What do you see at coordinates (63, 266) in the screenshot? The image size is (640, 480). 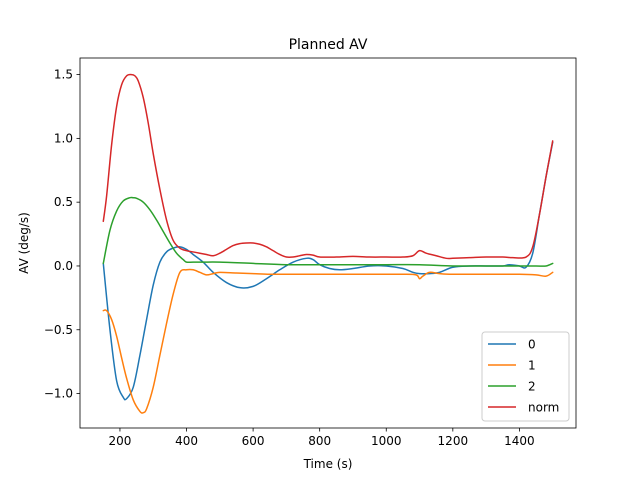 I see `y-tick-label: 0.0` at bounding box center [63, 266].